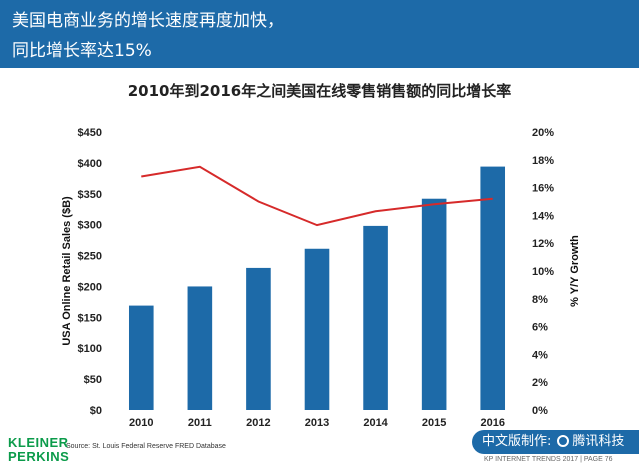 The height and width of the screenshot is (470, 639). What do you see at coordinates (141, 357) in the screenshot?
I see `bar-2010` at bounding box center [141, 357].